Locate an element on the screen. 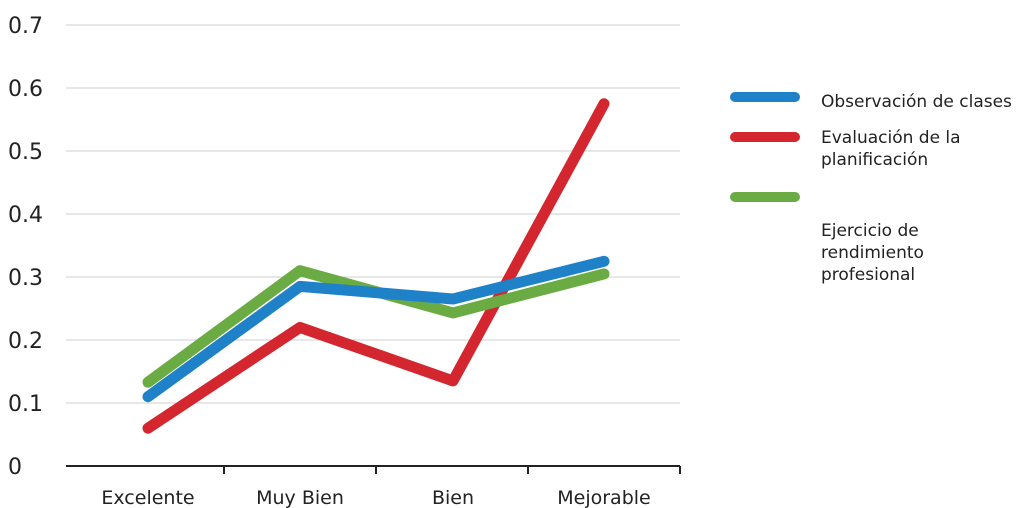 The image size is (1033, 508). y-tick-label: 0.2 is located at coordinates (25, 341).